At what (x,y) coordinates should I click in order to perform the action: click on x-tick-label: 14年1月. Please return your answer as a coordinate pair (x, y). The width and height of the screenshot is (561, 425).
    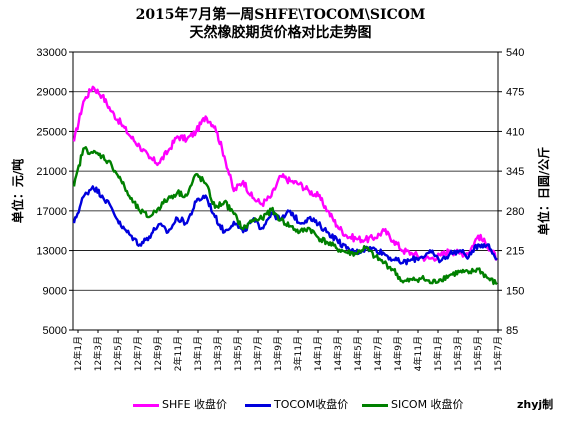
    Looking at the image, I should click on (318, 353).